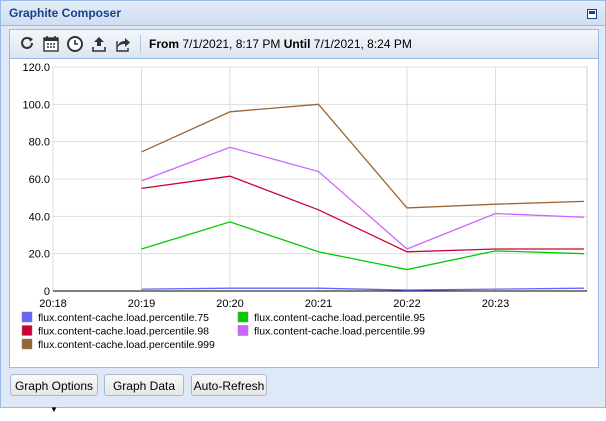  I want to click on x-tick-label: 20:18, so click(53, 304).